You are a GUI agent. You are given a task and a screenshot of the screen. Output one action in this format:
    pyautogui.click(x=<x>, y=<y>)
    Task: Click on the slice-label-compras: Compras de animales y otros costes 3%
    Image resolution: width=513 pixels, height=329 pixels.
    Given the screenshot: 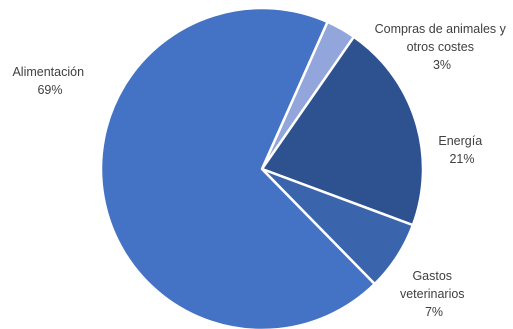 What is the action you would take?
    pyautogui.click(x=442, y=47)
    